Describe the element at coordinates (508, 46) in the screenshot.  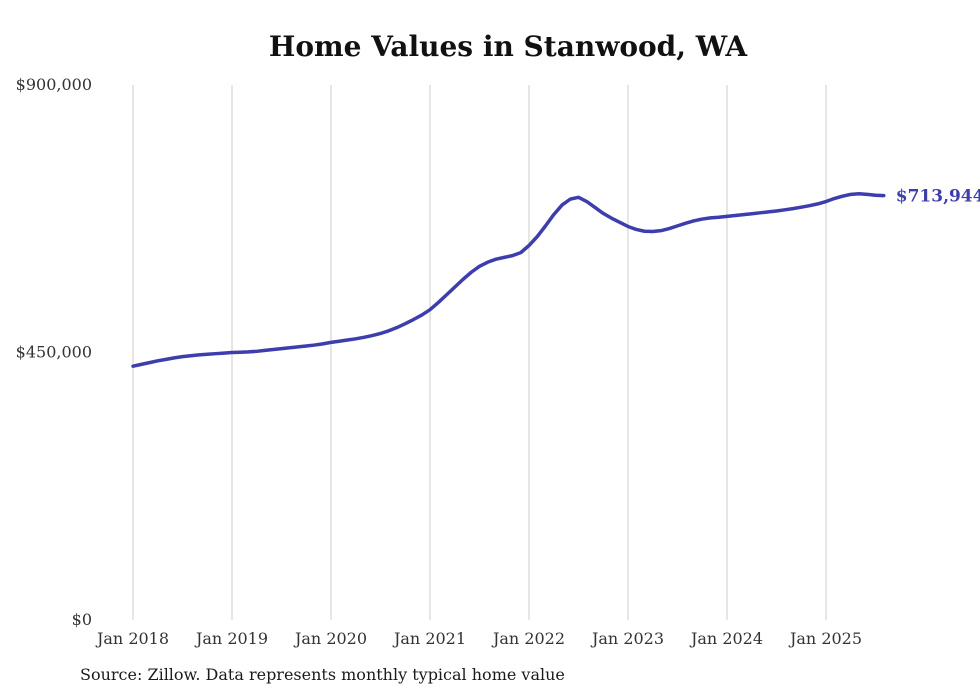
I see `chart-title: Home Values in Stanwood, WA` at that location.